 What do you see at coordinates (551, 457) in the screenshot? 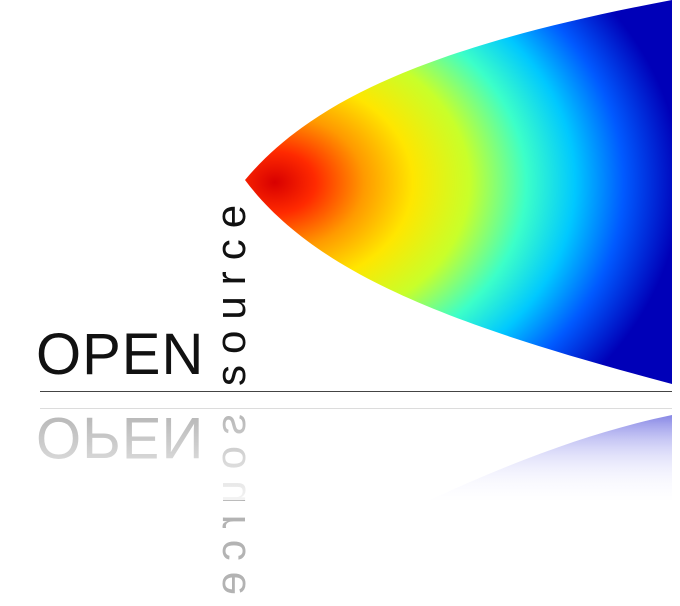
I see `plume-reflection` at bounding box center [551, 457].